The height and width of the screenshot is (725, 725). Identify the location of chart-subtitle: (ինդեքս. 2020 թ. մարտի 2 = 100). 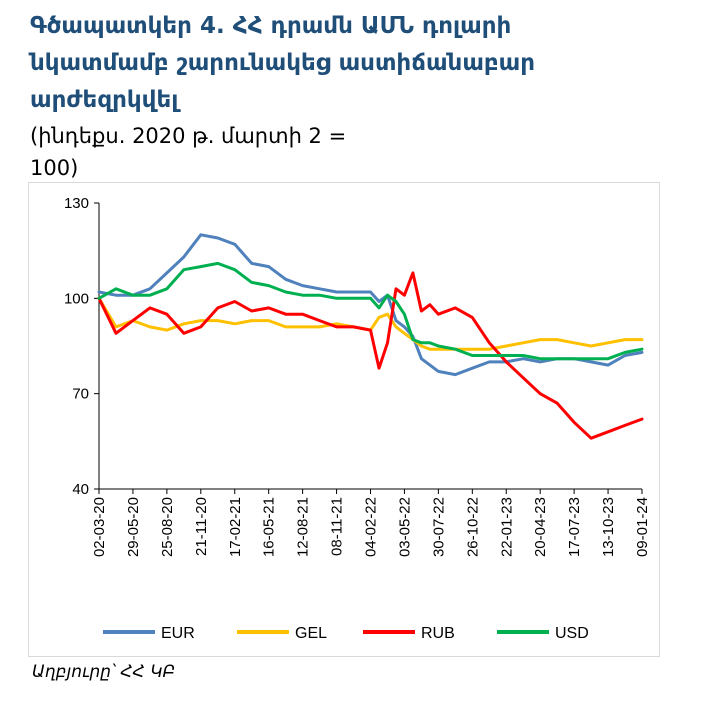
(188, 152).